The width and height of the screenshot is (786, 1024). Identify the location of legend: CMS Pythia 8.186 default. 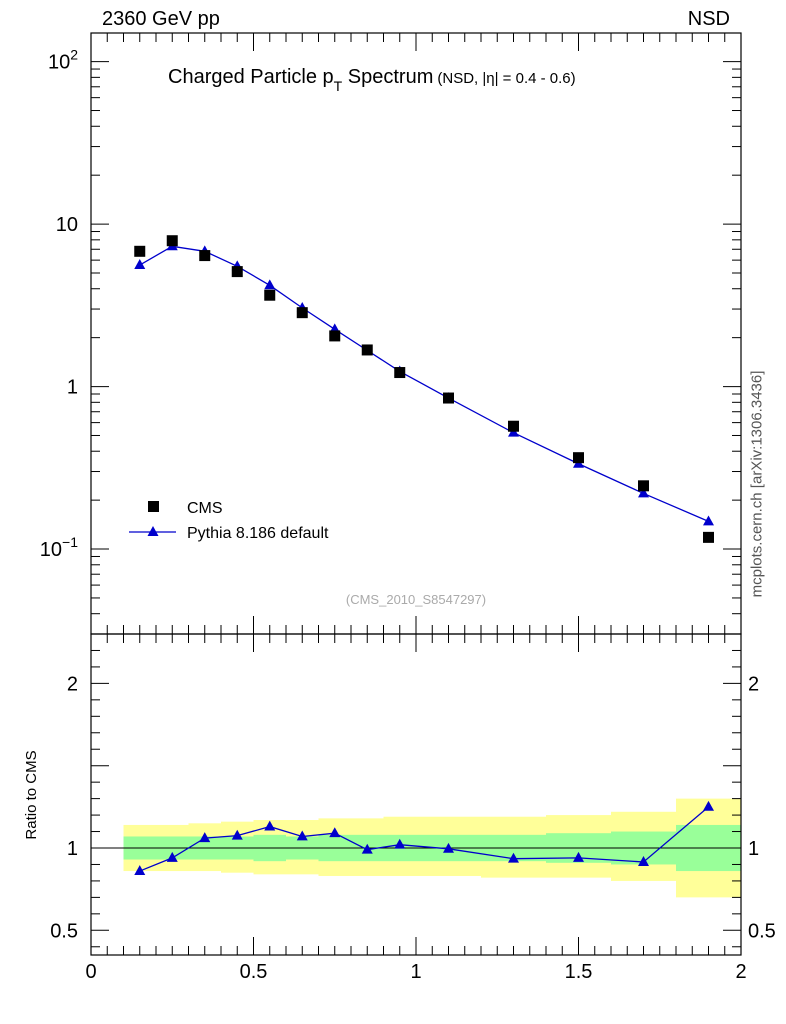
(229, 521).